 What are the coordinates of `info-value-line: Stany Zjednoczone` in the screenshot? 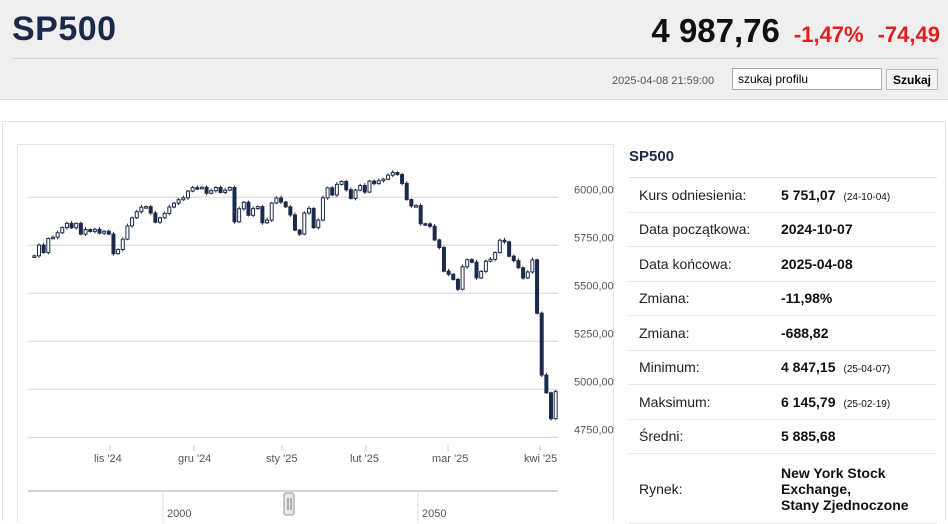 It's located at (845, 504).